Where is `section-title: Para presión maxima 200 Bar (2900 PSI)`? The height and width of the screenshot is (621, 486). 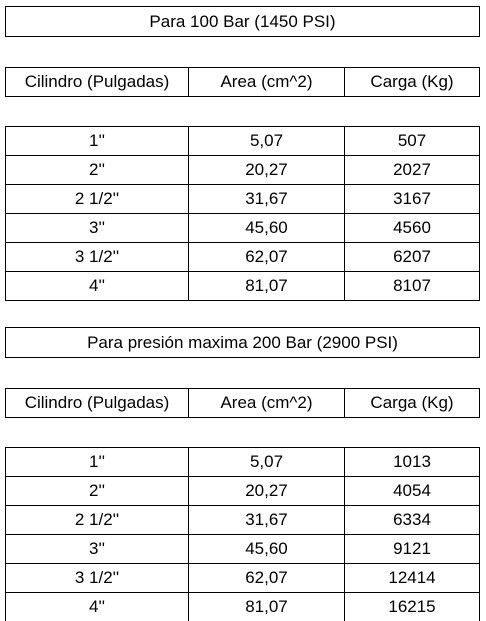
section-title: Para presión maxima 200 Bar (2900 PSI) is located at coordinates (242, 342).